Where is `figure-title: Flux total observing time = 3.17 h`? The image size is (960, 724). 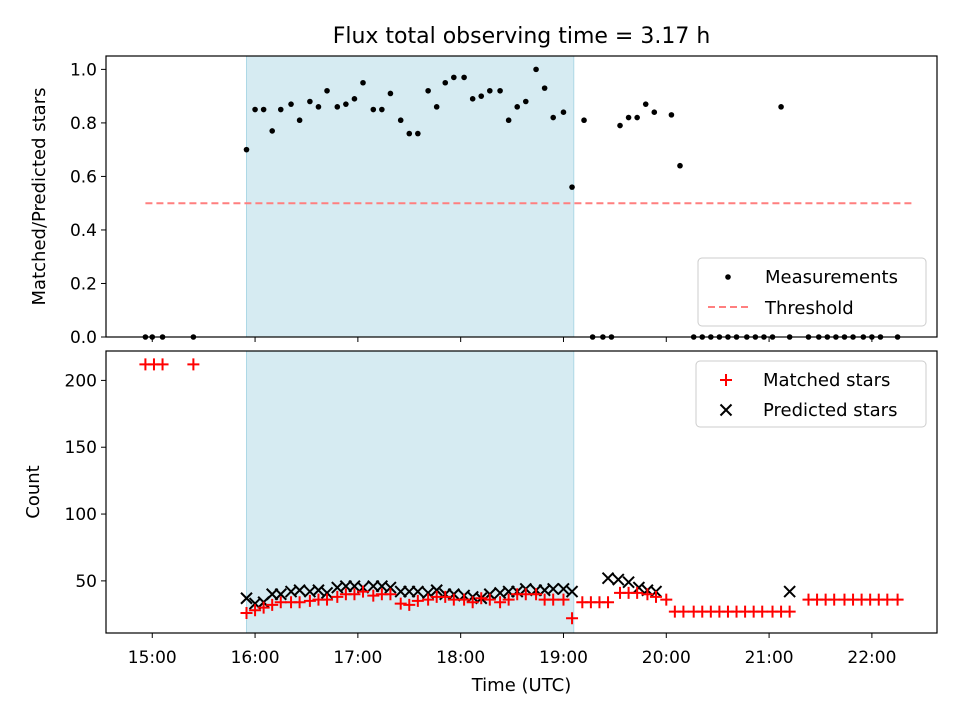 figure-title: Flux total observing time = 3.17 h is located at coordinates (522, 36).